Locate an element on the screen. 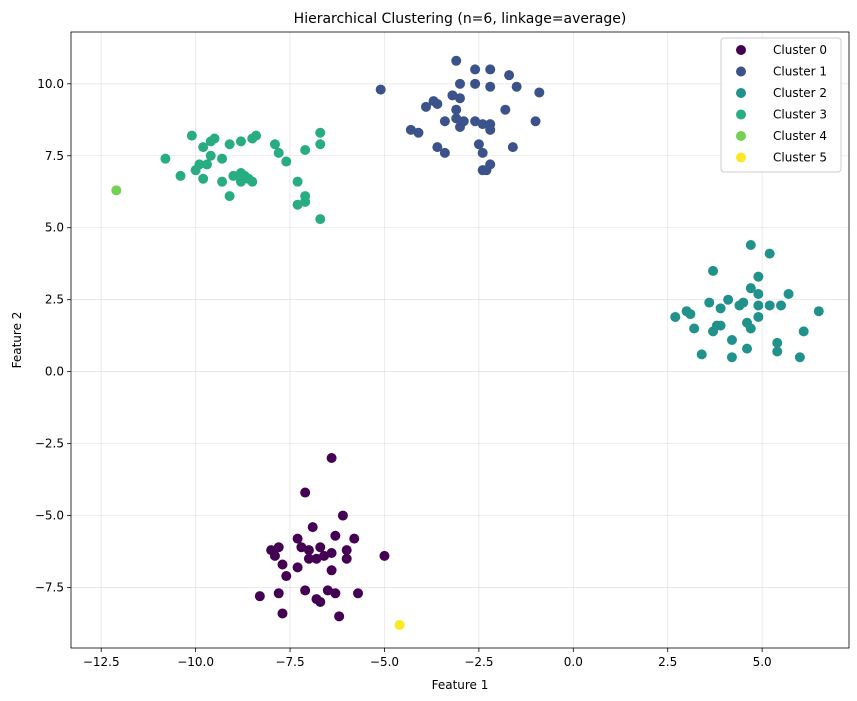 This screenshot has width=857, height=701. y-tick-label: −5.0 is located at coordinates (49, 516).